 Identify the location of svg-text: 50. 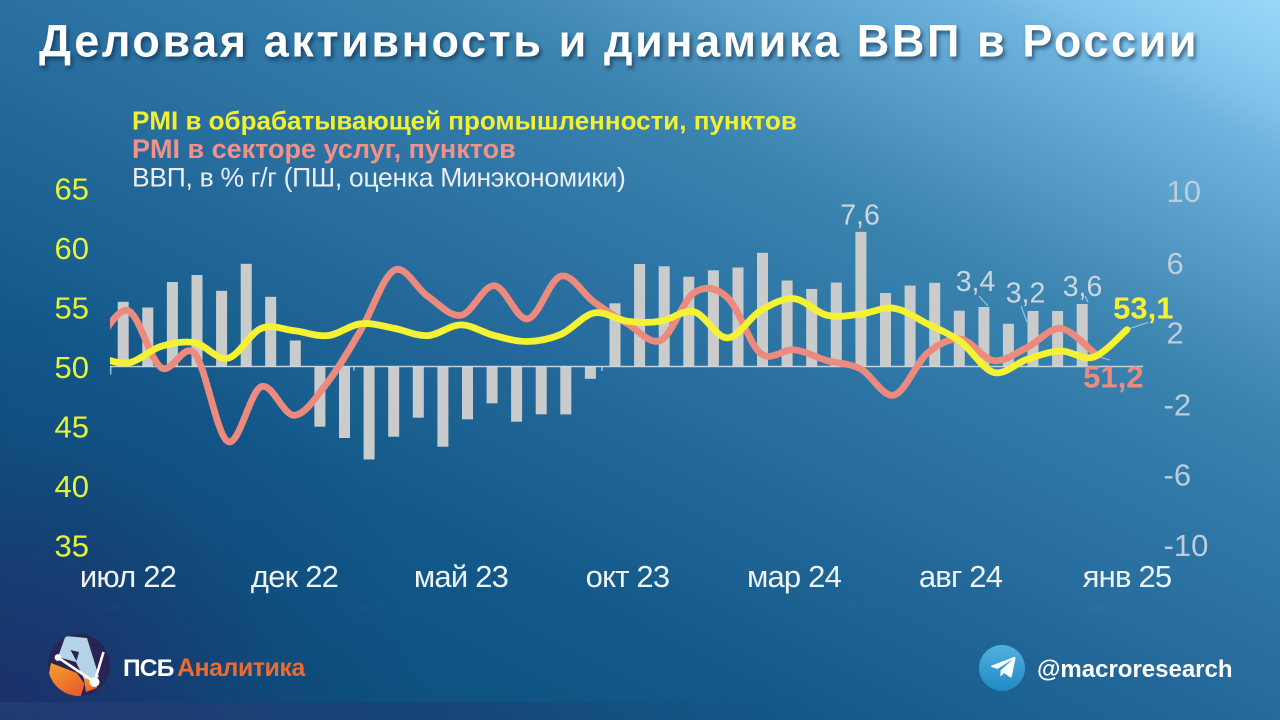
(72, 367).